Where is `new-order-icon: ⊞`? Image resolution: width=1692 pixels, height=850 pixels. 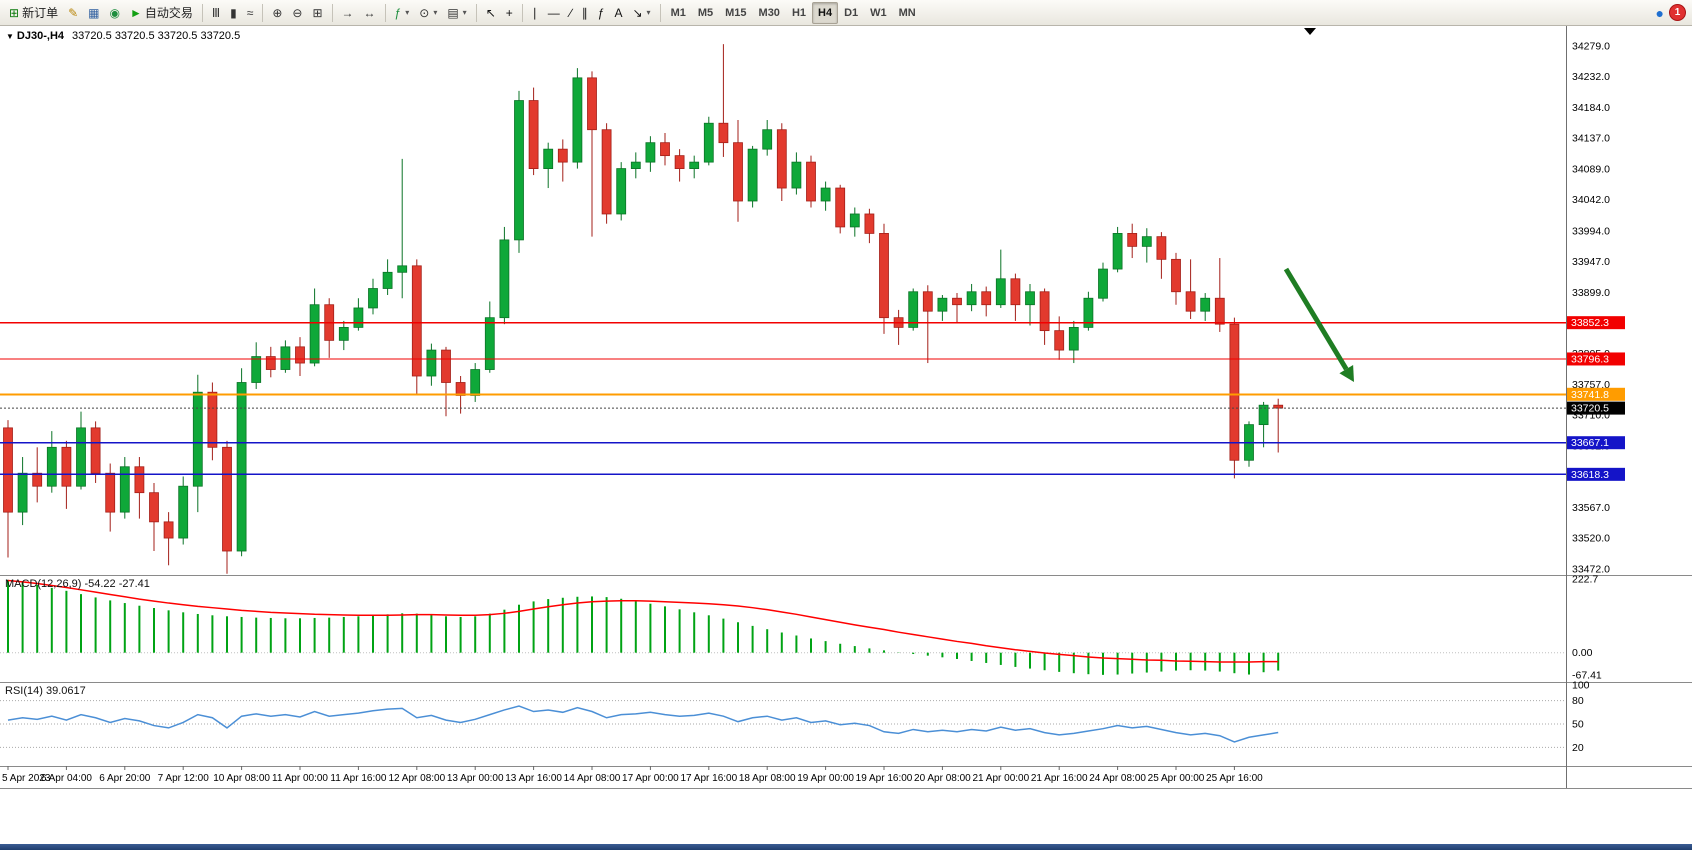 new-order-icon: ⊞ is located at coordinates (14, 12).